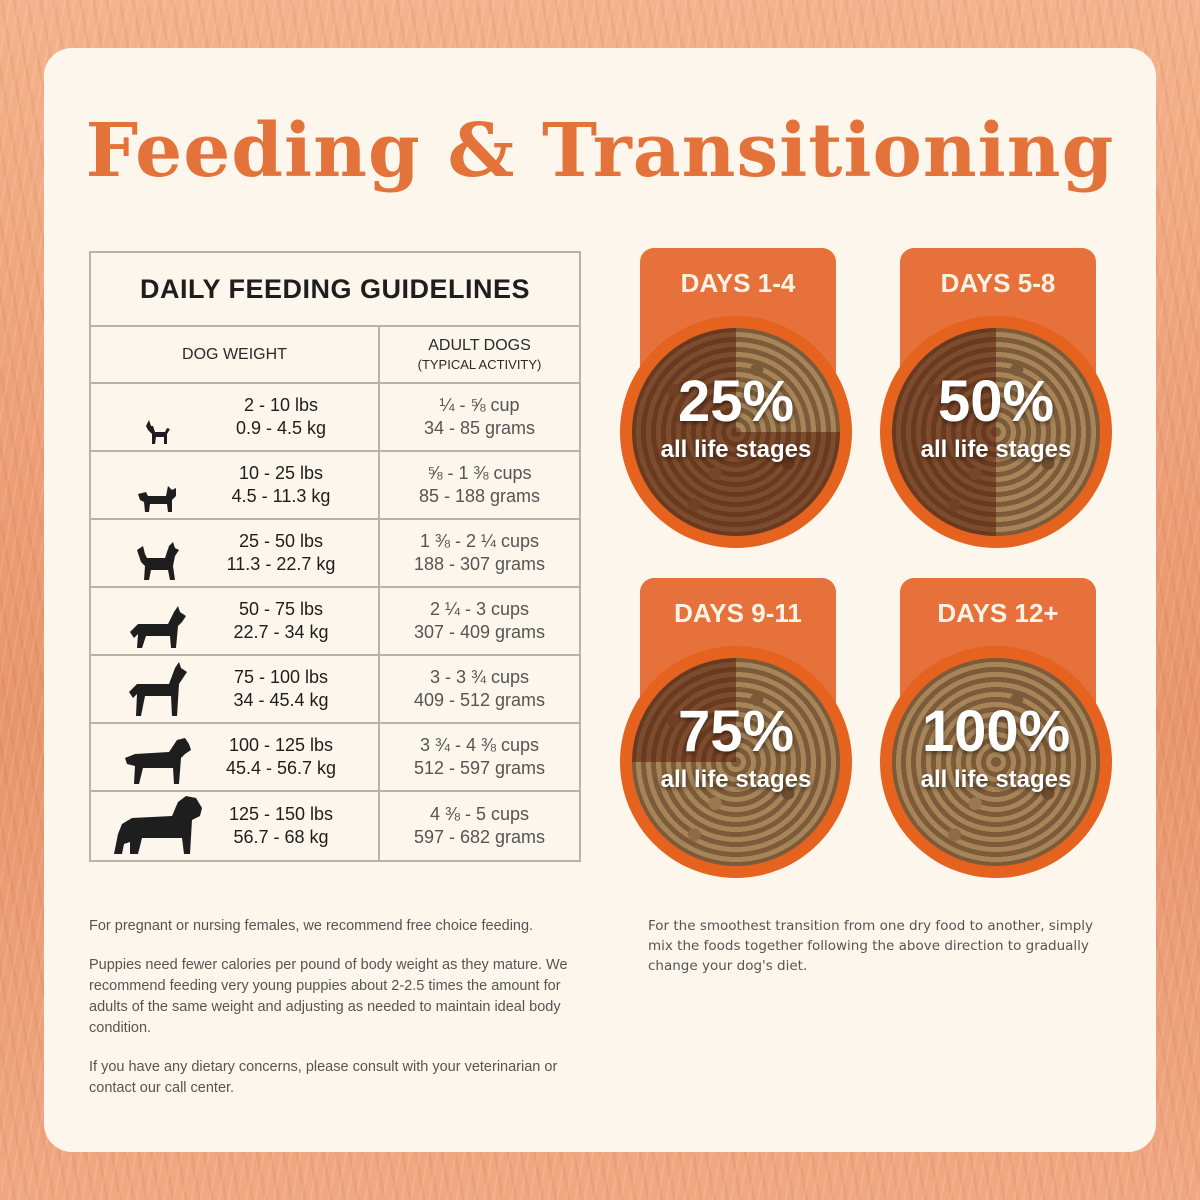  What do you see at coordinates (281, 609) in the screenshot?
I see `weight-lbs: 50 - 75 lbs` at bounding box center [281, 609].